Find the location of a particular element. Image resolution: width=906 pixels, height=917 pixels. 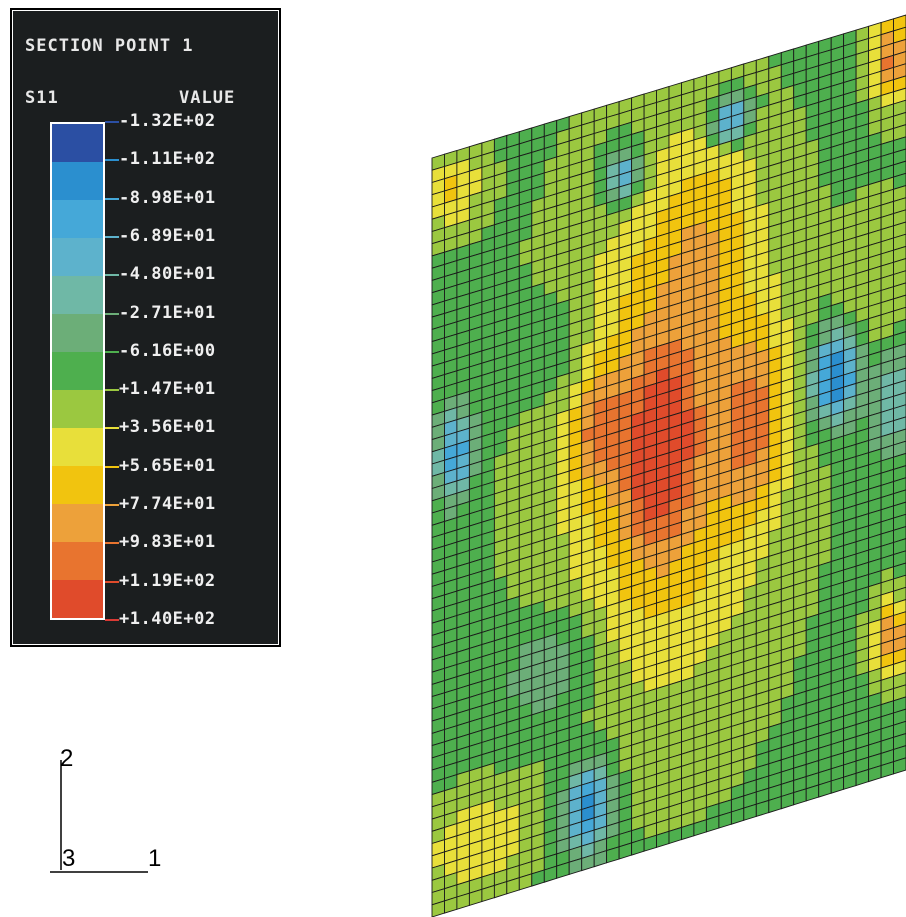

legend-value-label: -1.11E+02 is located at coordinates (167, 159).